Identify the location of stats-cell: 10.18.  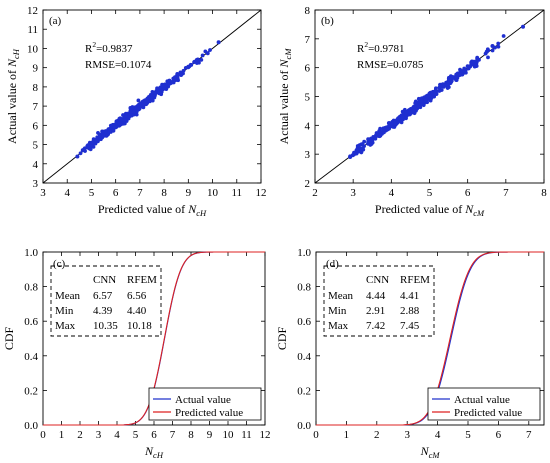
(139, 326).